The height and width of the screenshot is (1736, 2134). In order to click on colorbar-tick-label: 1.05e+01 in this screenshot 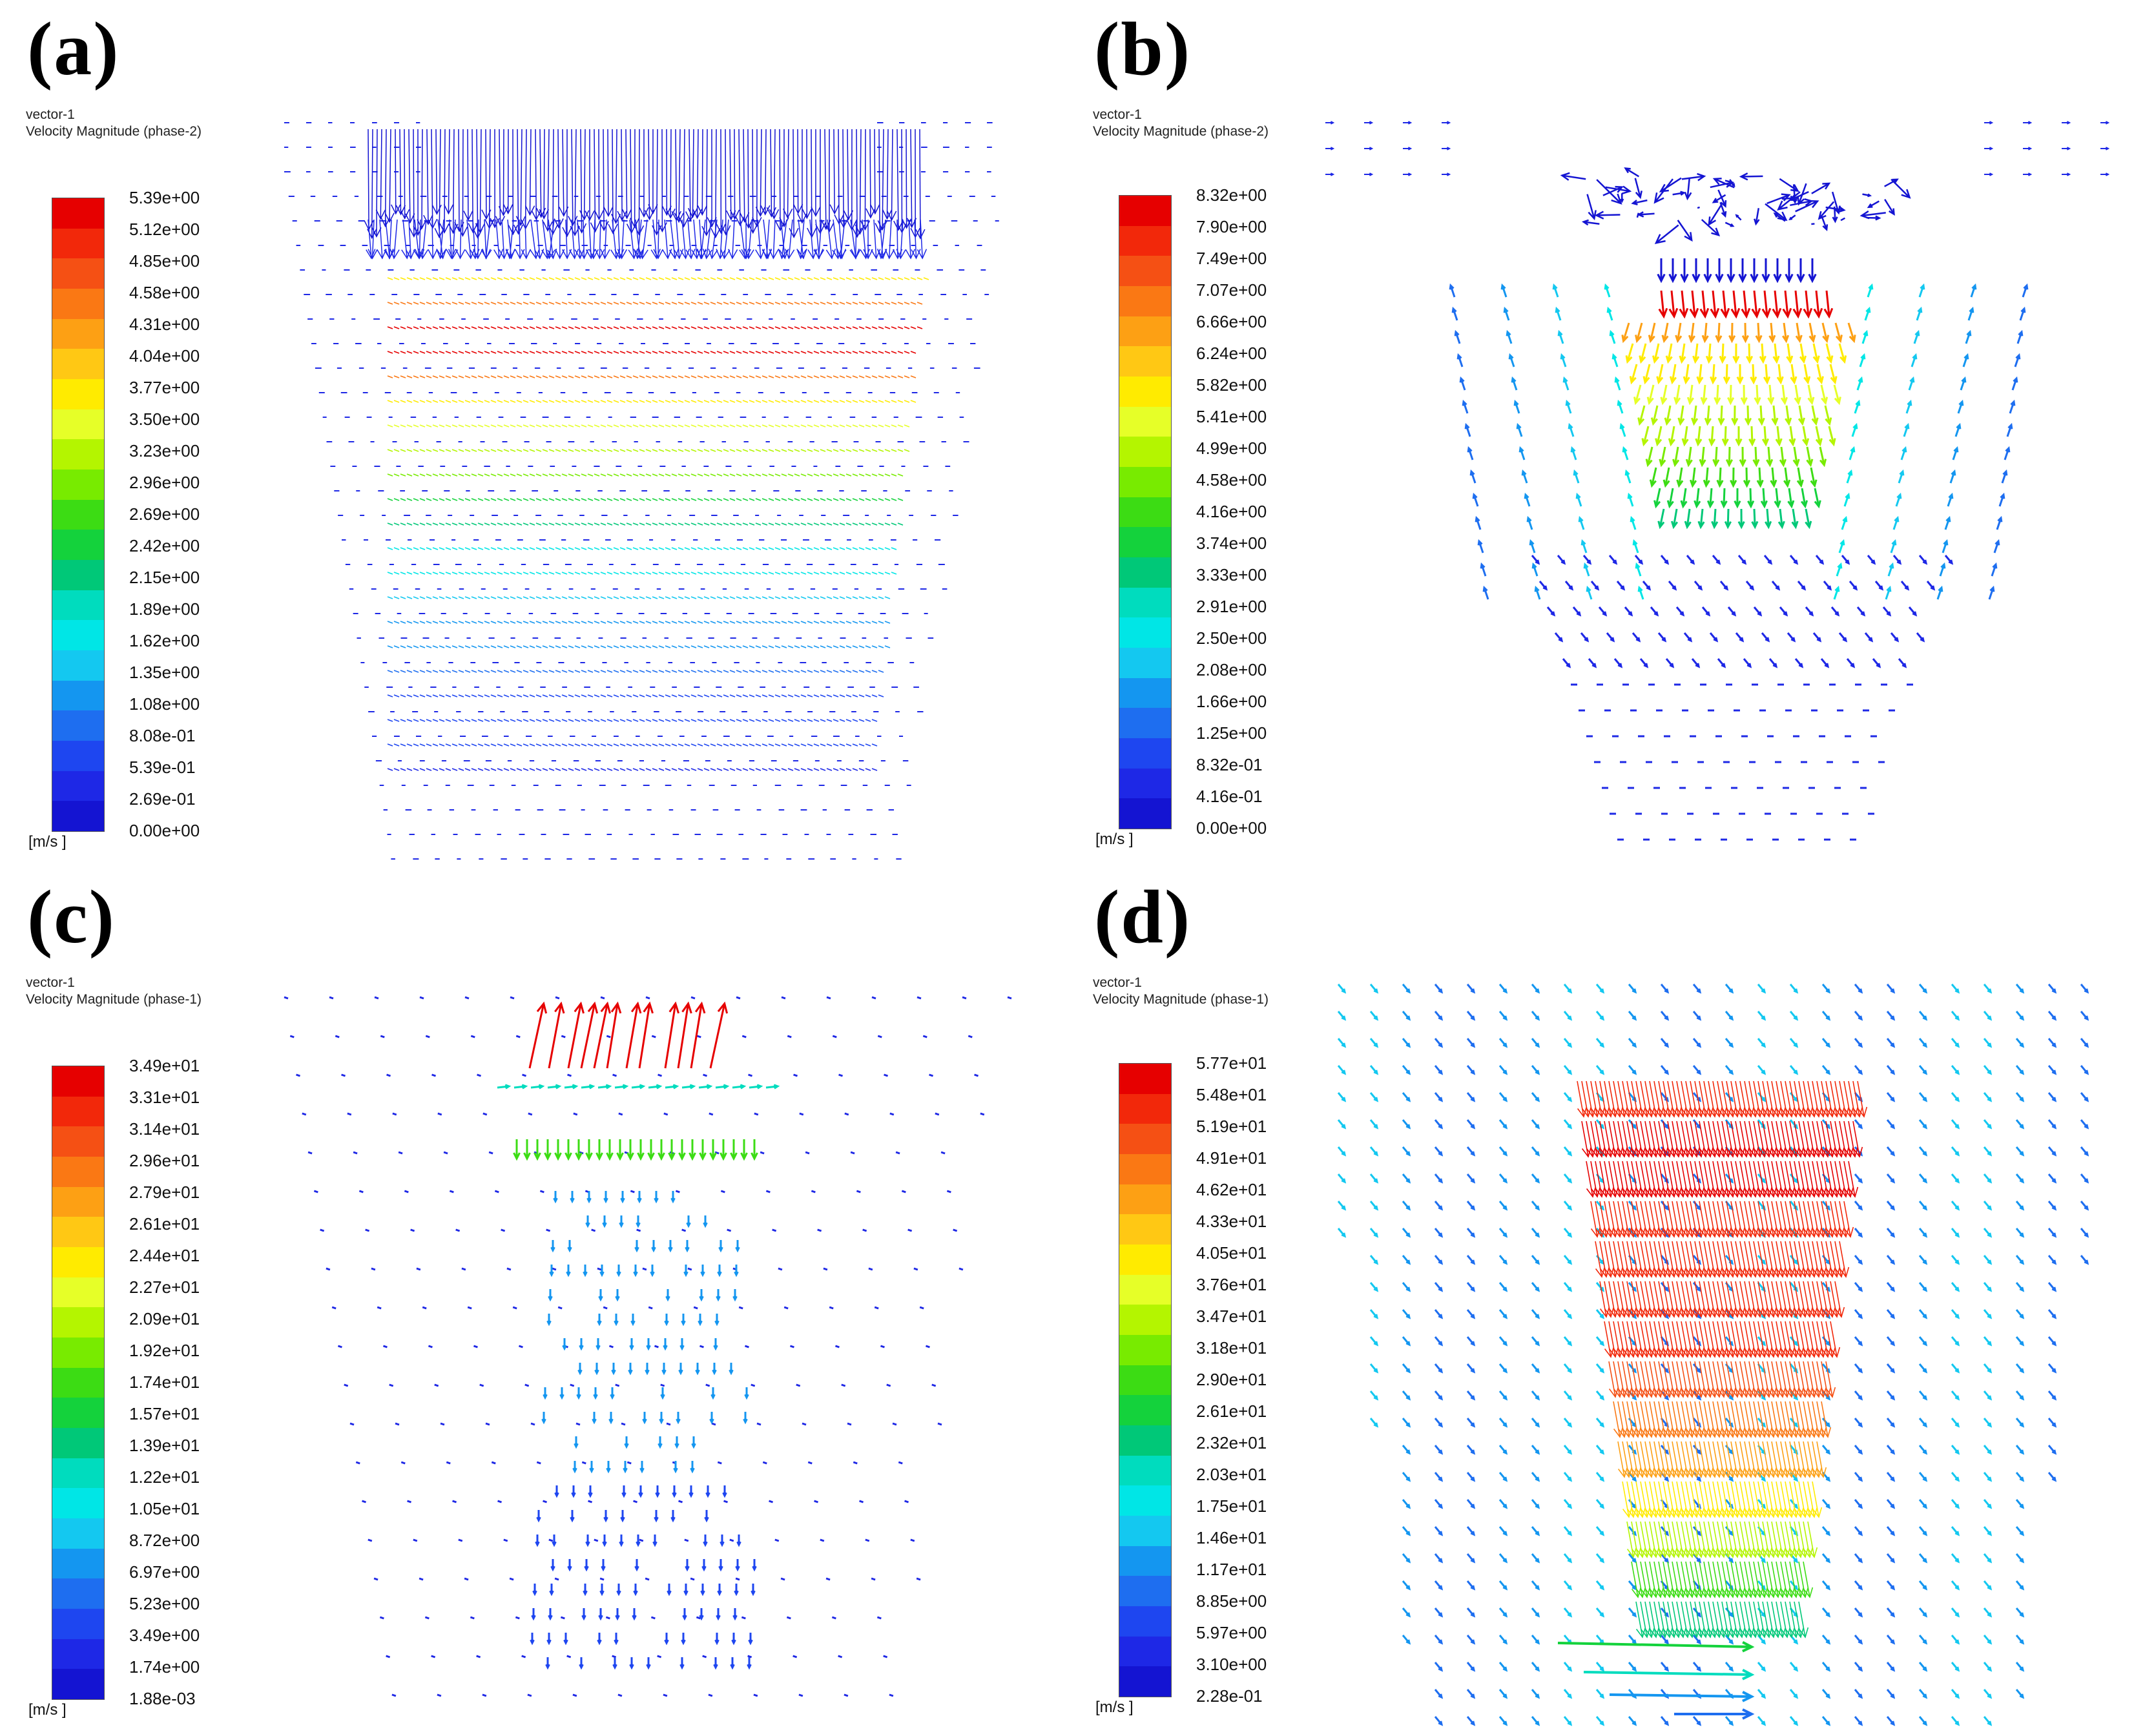, I will do `click(164, 1508)`.